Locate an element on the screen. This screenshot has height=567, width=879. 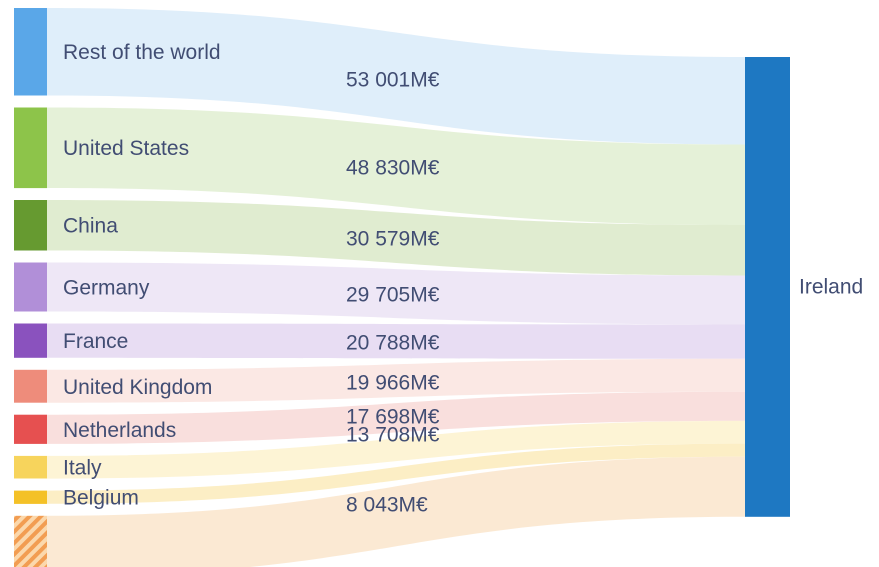
node-netherlands is located at coordinates (30, 429).